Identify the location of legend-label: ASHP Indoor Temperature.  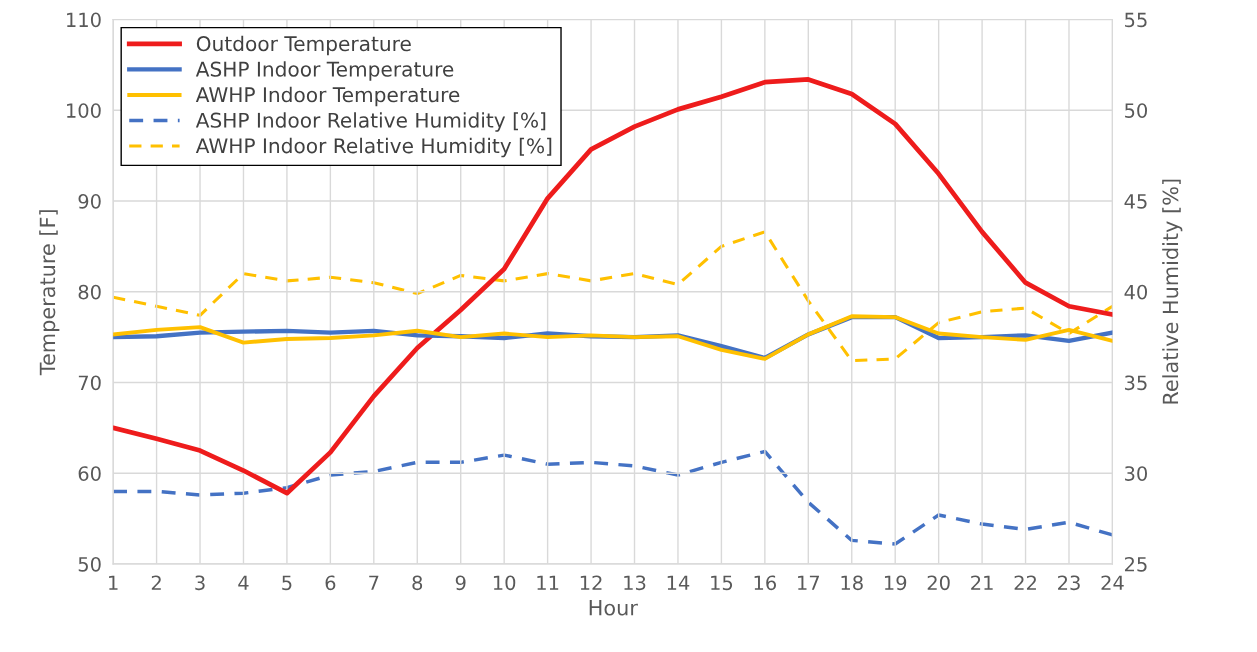
(324, 71).